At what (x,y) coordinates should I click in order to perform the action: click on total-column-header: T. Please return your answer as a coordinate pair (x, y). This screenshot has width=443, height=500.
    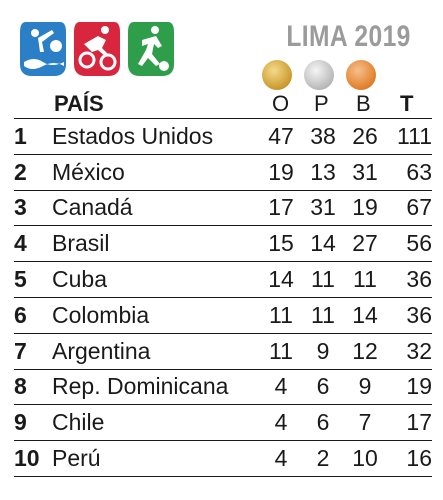
    Looking at the image, I should click on (407, 103).